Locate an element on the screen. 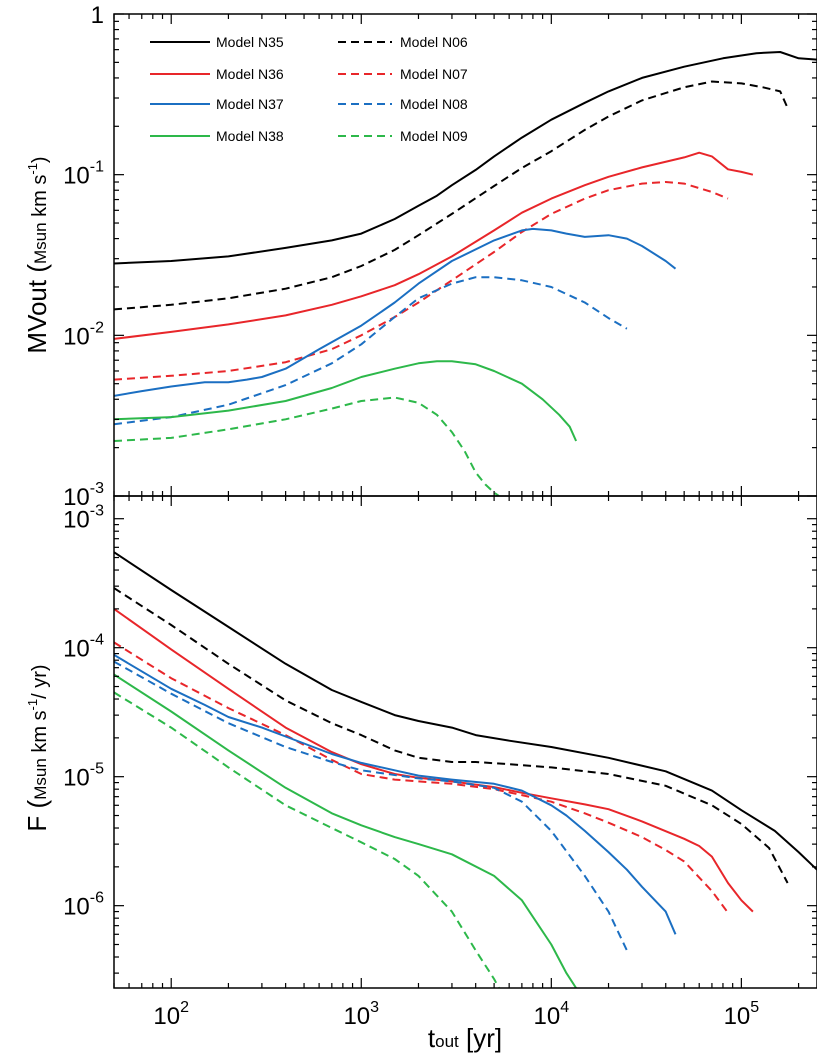  top-ylabel-sub: Msun is located at coordinates (40, 243).